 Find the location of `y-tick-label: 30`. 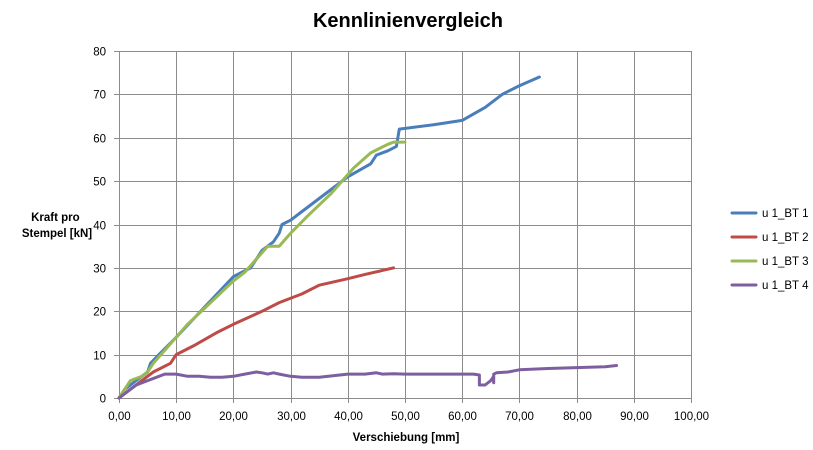

y-tick-label: 30 is located at coordinates (99, 270).